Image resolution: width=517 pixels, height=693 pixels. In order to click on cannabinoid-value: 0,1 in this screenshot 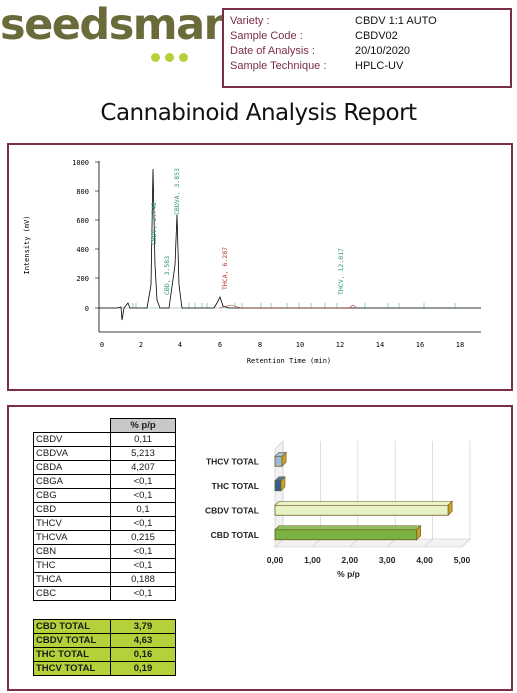, I will do `click(143, 509)`.